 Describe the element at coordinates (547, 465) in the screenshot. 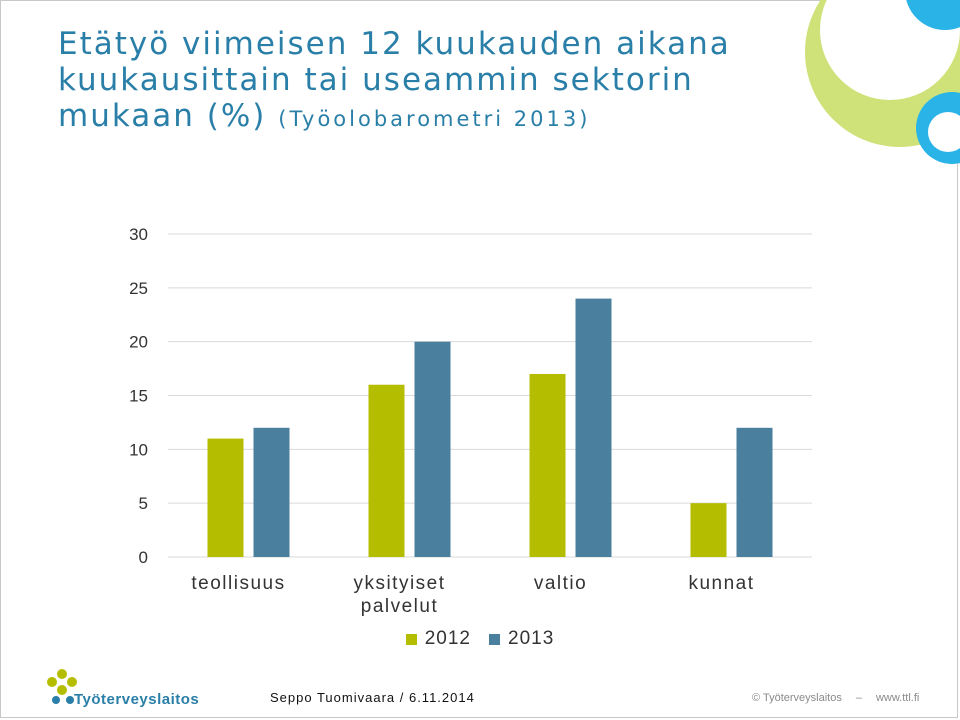

I see `bar-2012-valtio` at that location.